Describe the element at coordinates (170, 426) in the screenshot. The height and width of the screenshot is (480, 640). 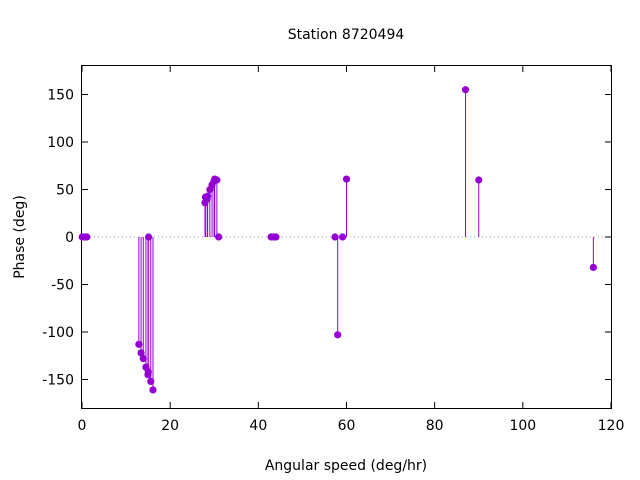
I see `x-tick-label: 20` at that location.